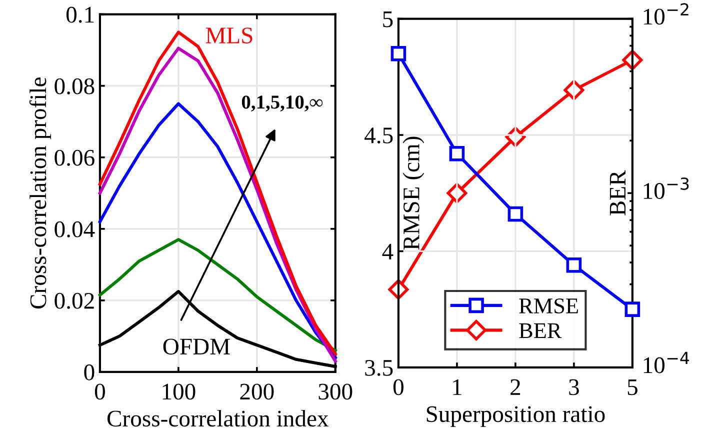 This screenshot has height=447, width=709. Describe the element at coordinates (335, 392) in the screenshot. I see `x-tick-label: 300` at that location.